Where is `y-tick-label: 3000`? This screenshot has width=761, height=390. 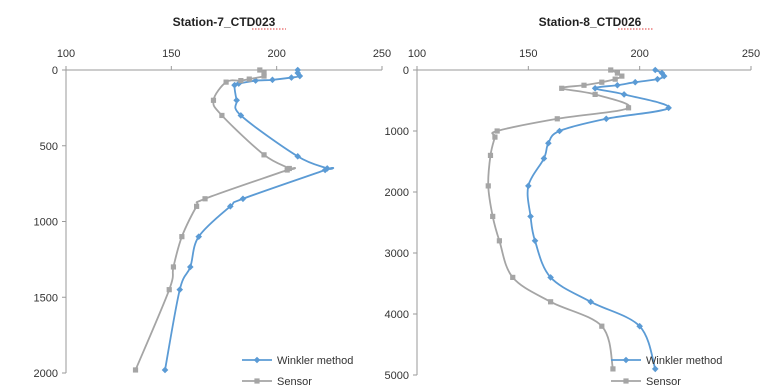 y-tick-label: 3000 is located at coordinates (397, 254).